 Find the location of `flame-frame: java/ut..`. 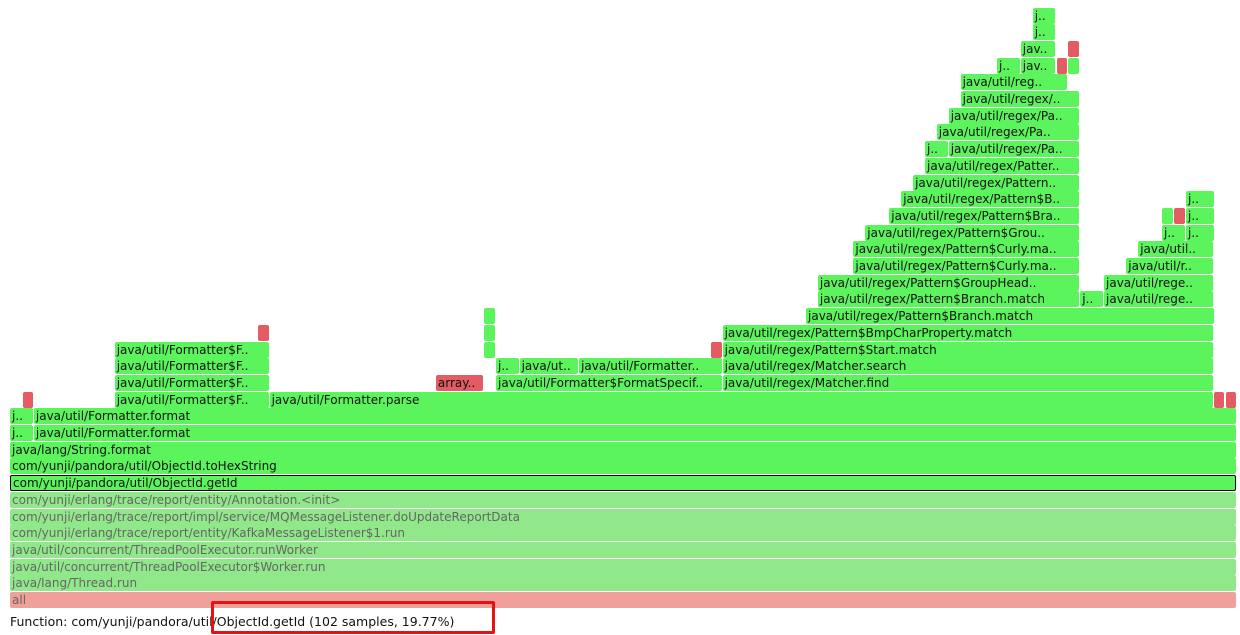

flame-frame: java/ut.. is located at coordinates (549, 366).